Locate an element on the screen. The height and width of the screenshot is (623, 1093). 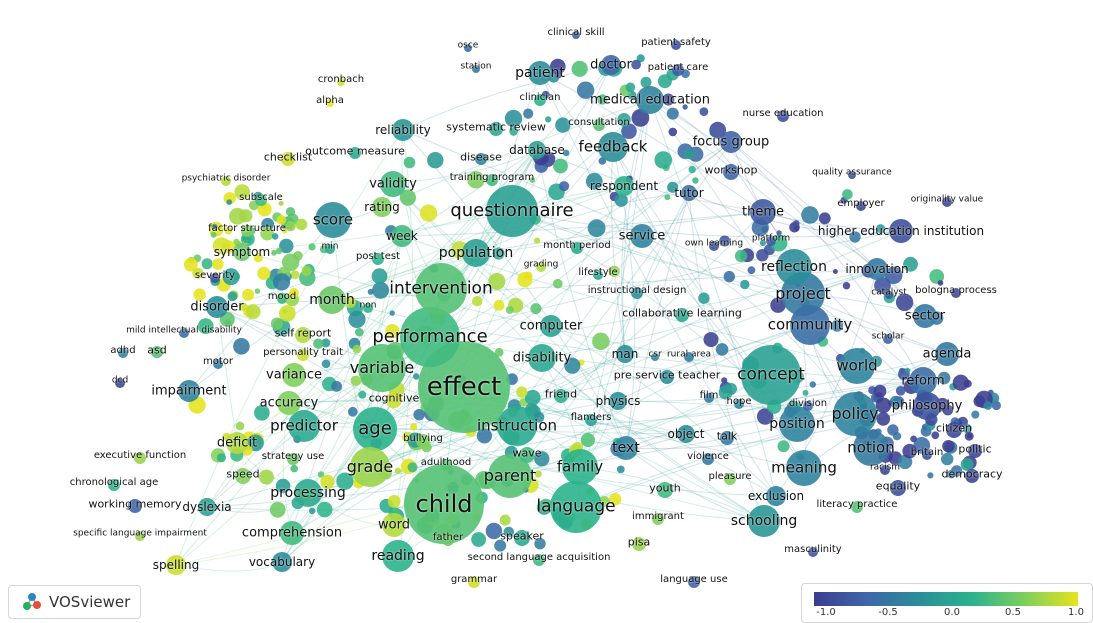
term-node-l6 is located at coordinates (611, 65).